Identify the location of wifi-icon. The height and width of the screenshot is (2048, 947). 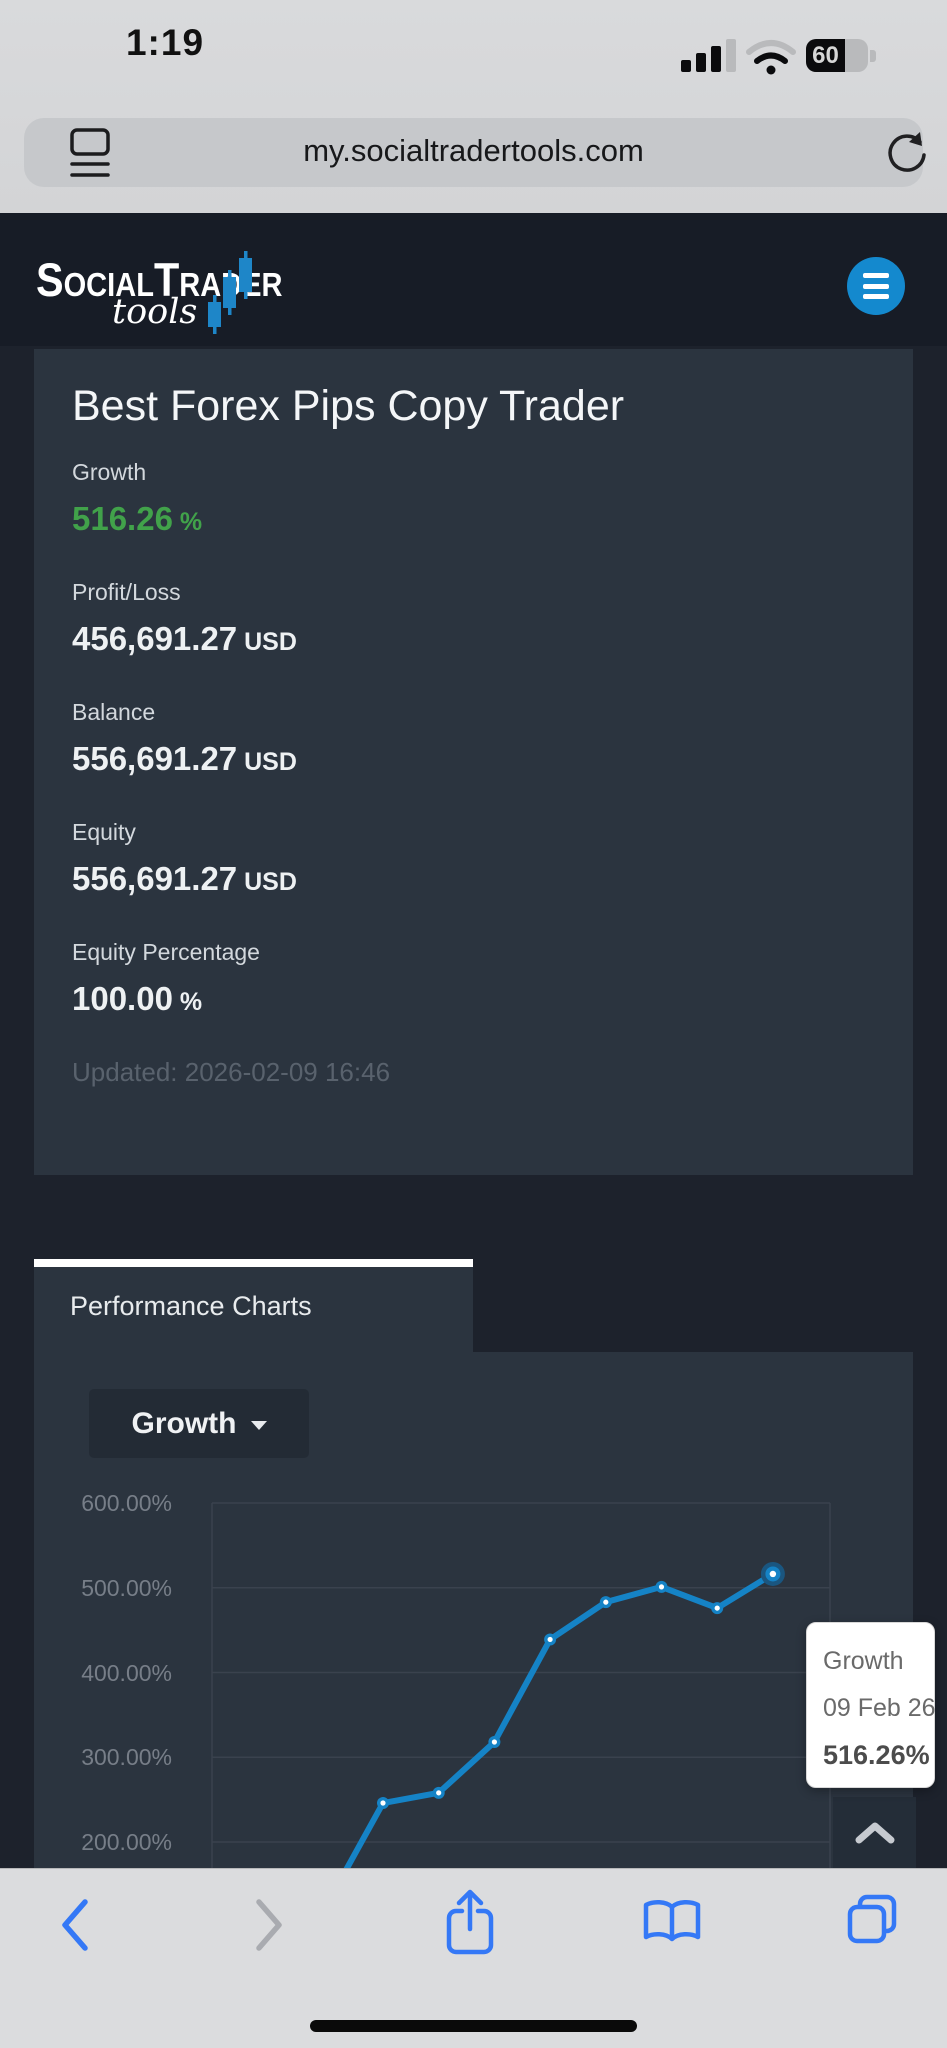
(771, 58).